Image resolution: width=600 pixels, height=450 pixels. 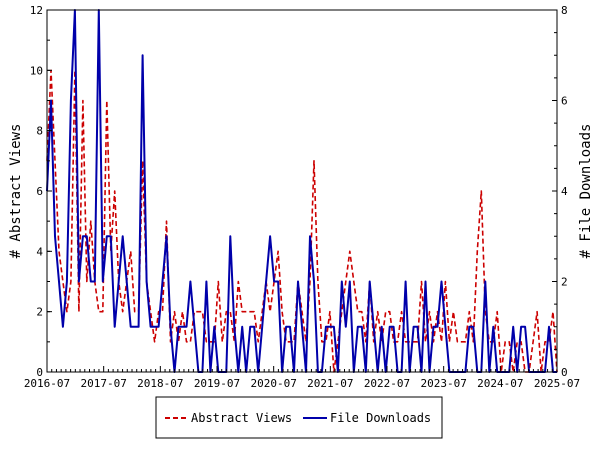 What do you see at coordinates (500, 383) in the screenshot?
I see `x-tick-label: 2024-07` at bounding box center [500, 383].